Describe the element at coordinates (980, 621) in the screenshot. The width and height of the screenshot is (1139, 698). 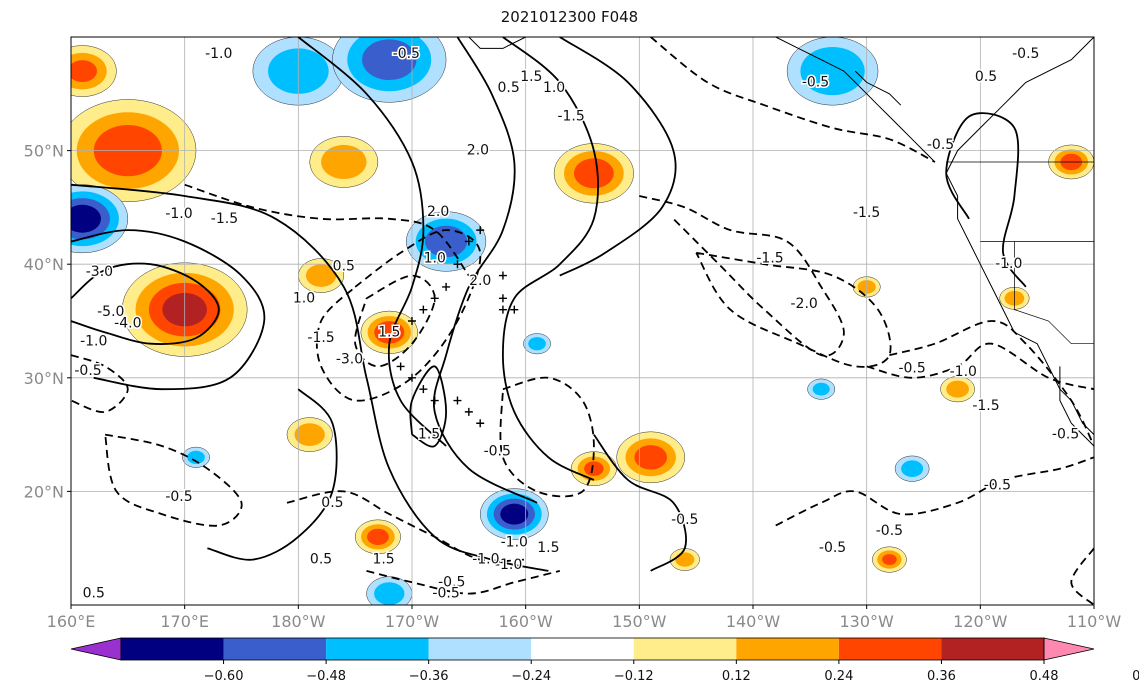
I see `lon-tick-label-8: 120°W` at that location.